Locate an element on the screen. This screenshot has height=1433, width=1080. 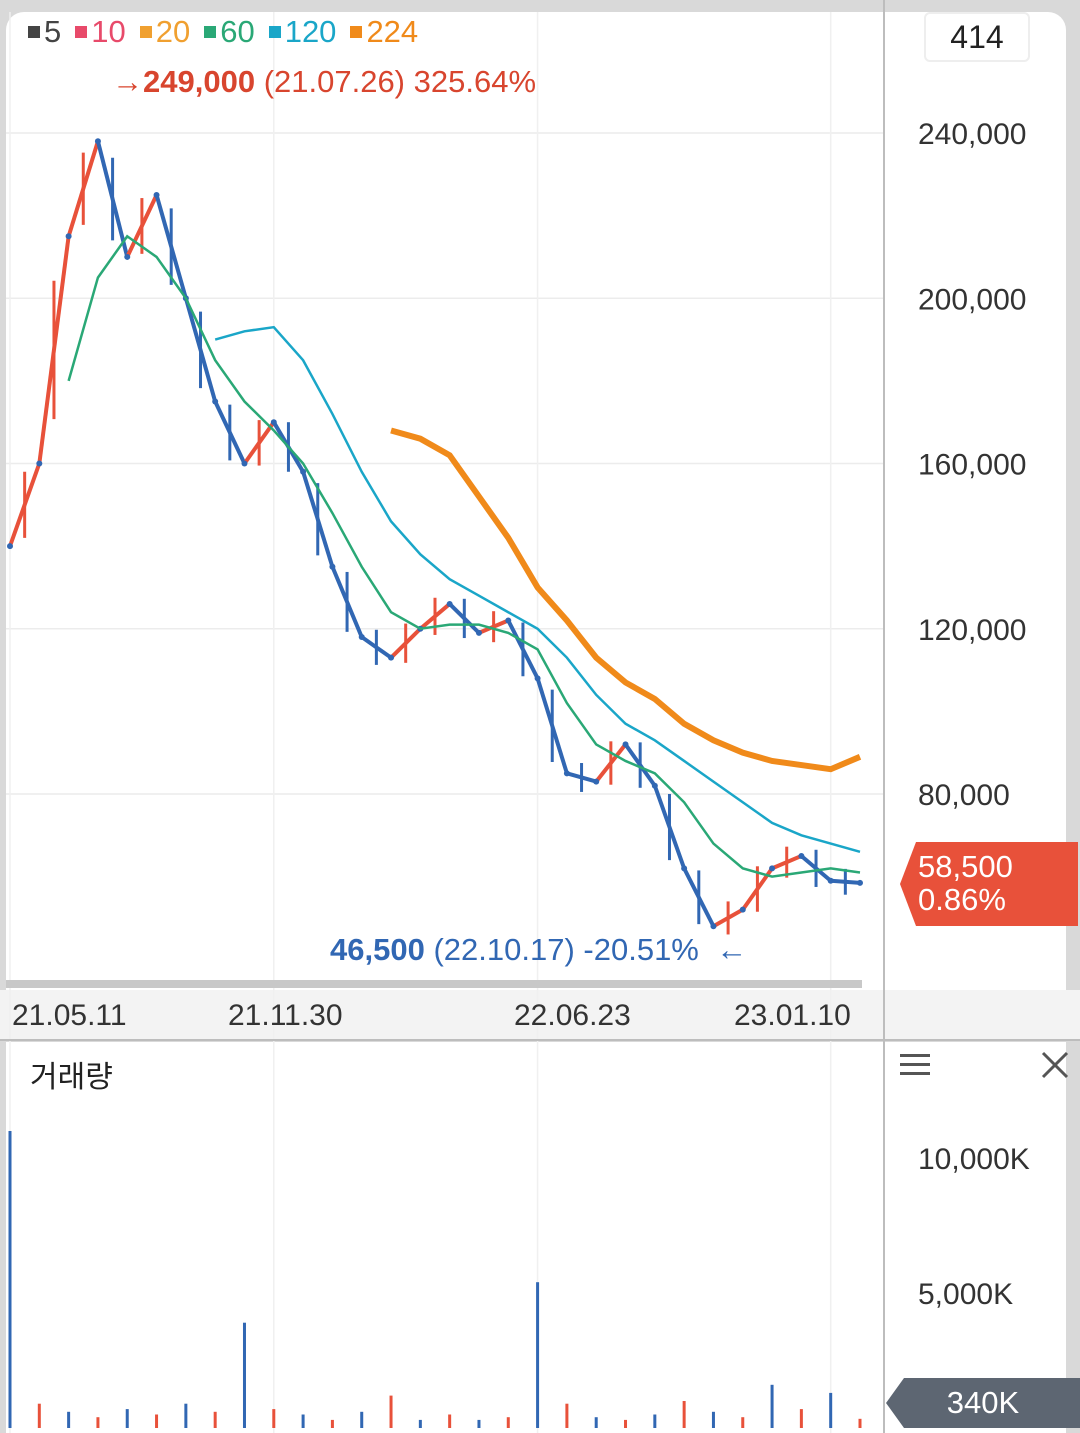
x-tick-label: 21.11.30 is located at coordinates (285, 1015).